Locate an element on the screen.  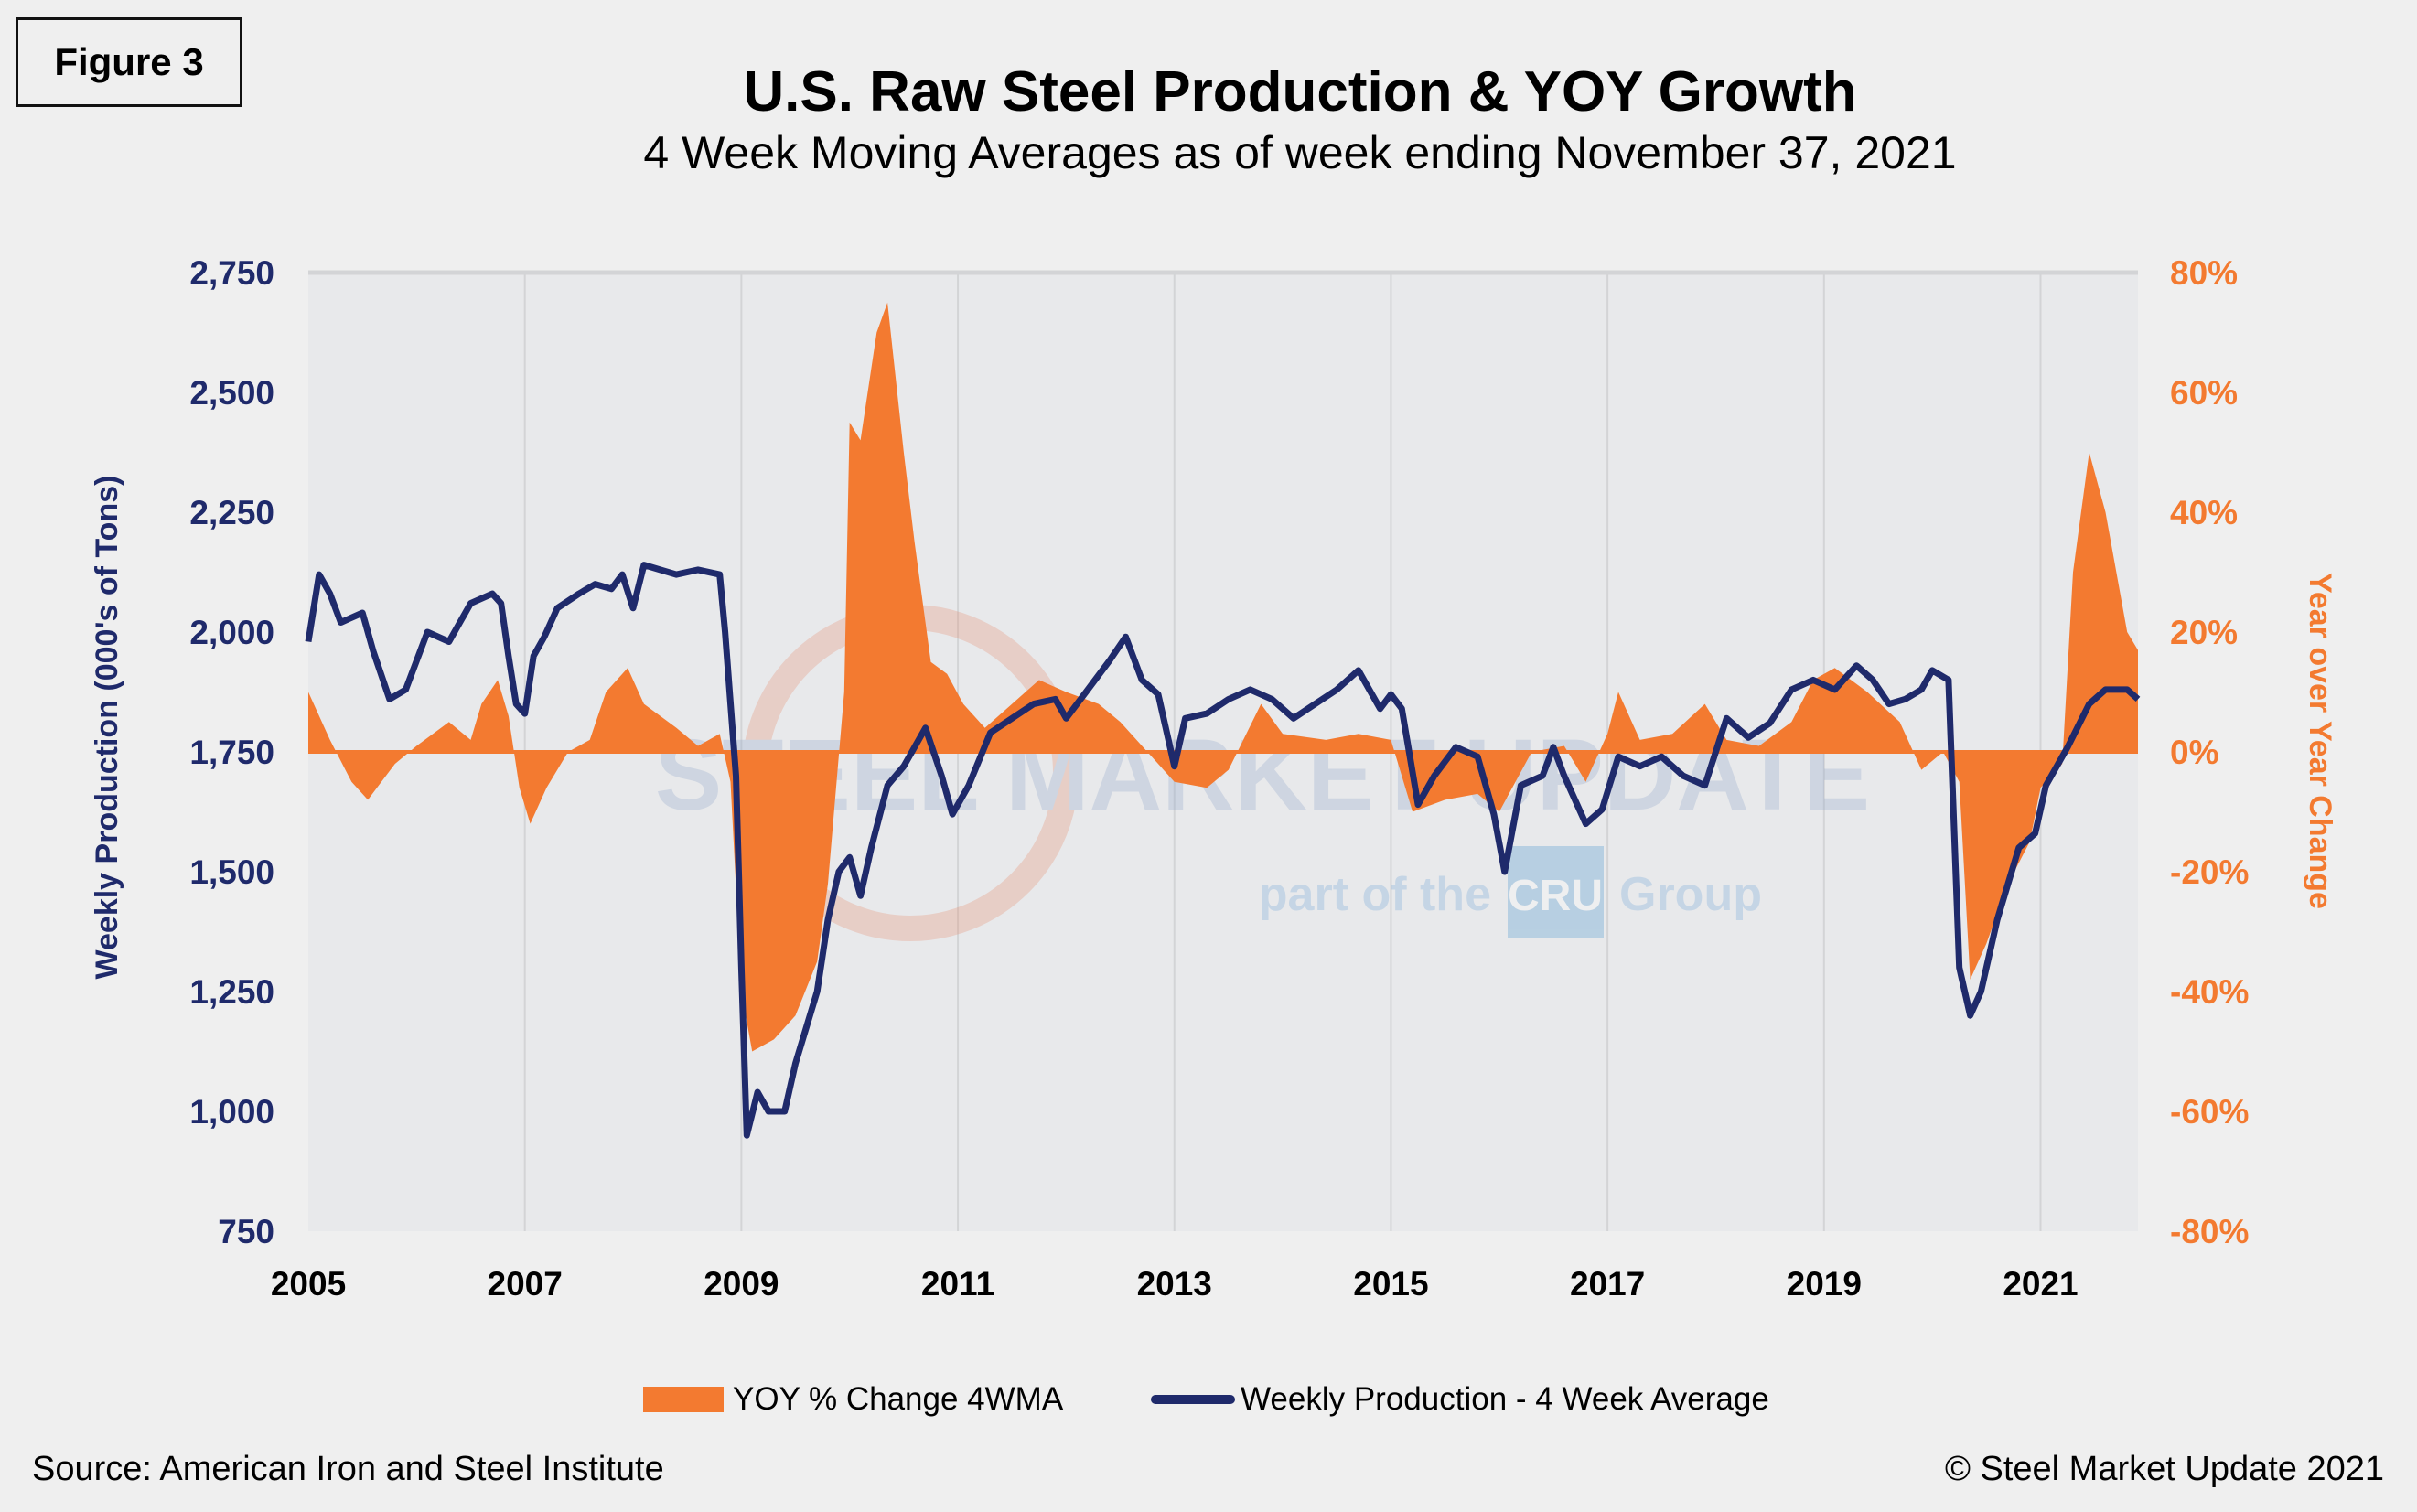
y-tick-label: 750 is located at coordinates (246, 1231).